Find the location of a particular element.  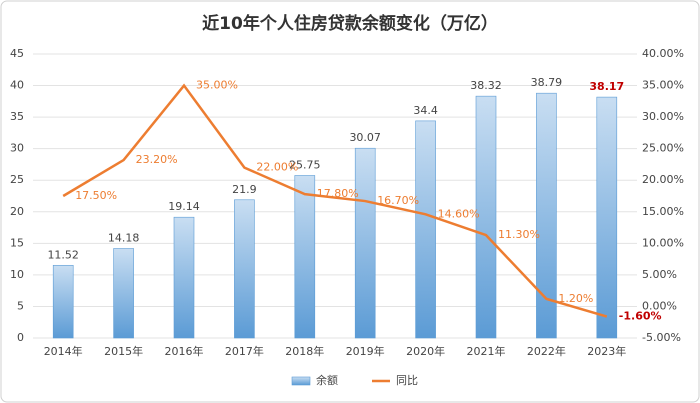

x-tick-label: 2014年 is located at coordinates (63, 351).